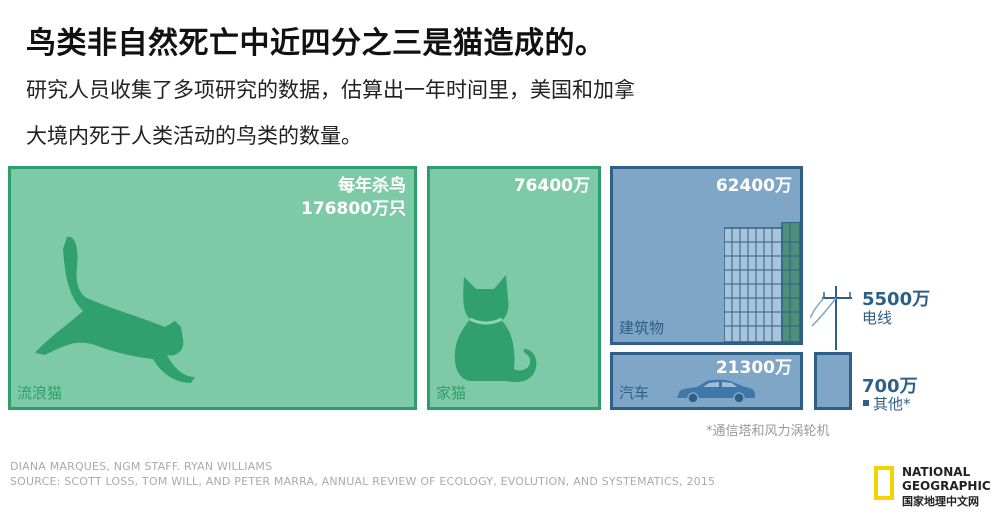  Describe the element at coordinates (753, 186) in the screenshot. I see `buildings-value: 62400万` at that location.